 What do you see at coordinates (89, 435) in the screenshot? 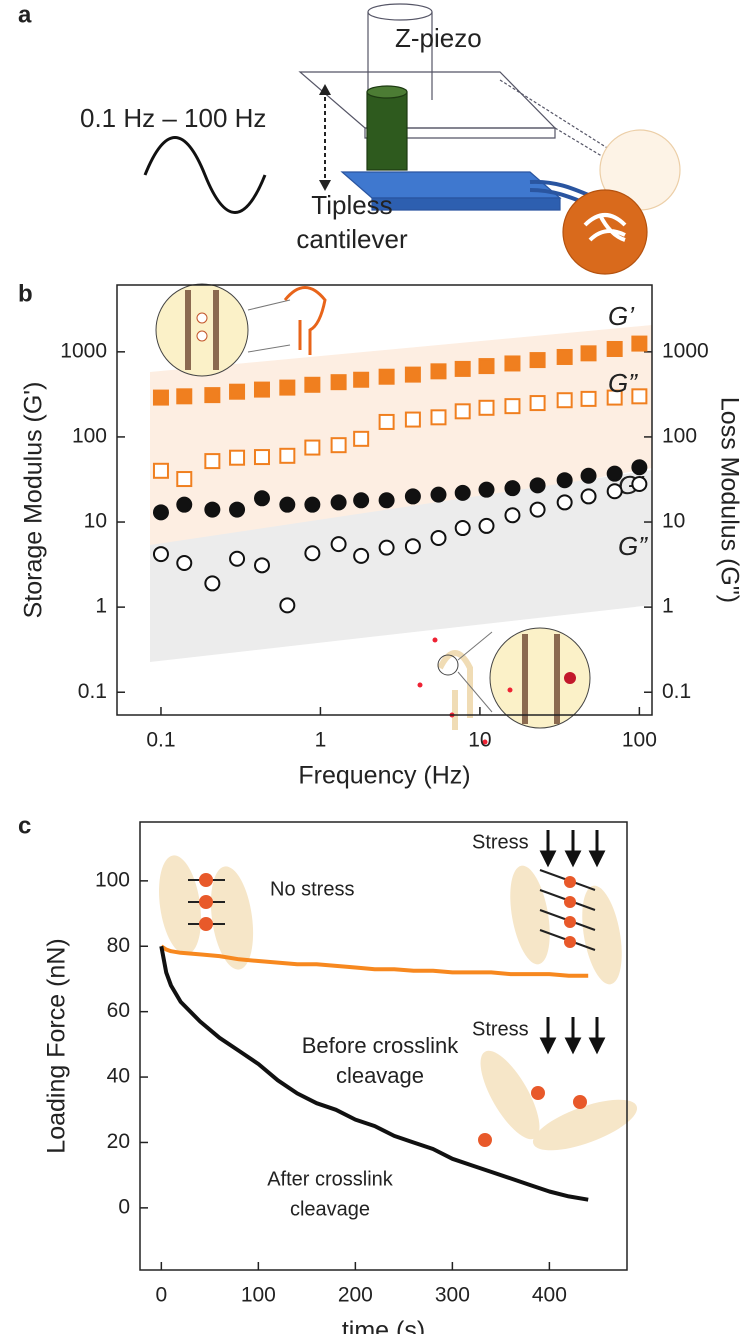
I see `y-tick-label: 100` at bounding box center [89, 435].